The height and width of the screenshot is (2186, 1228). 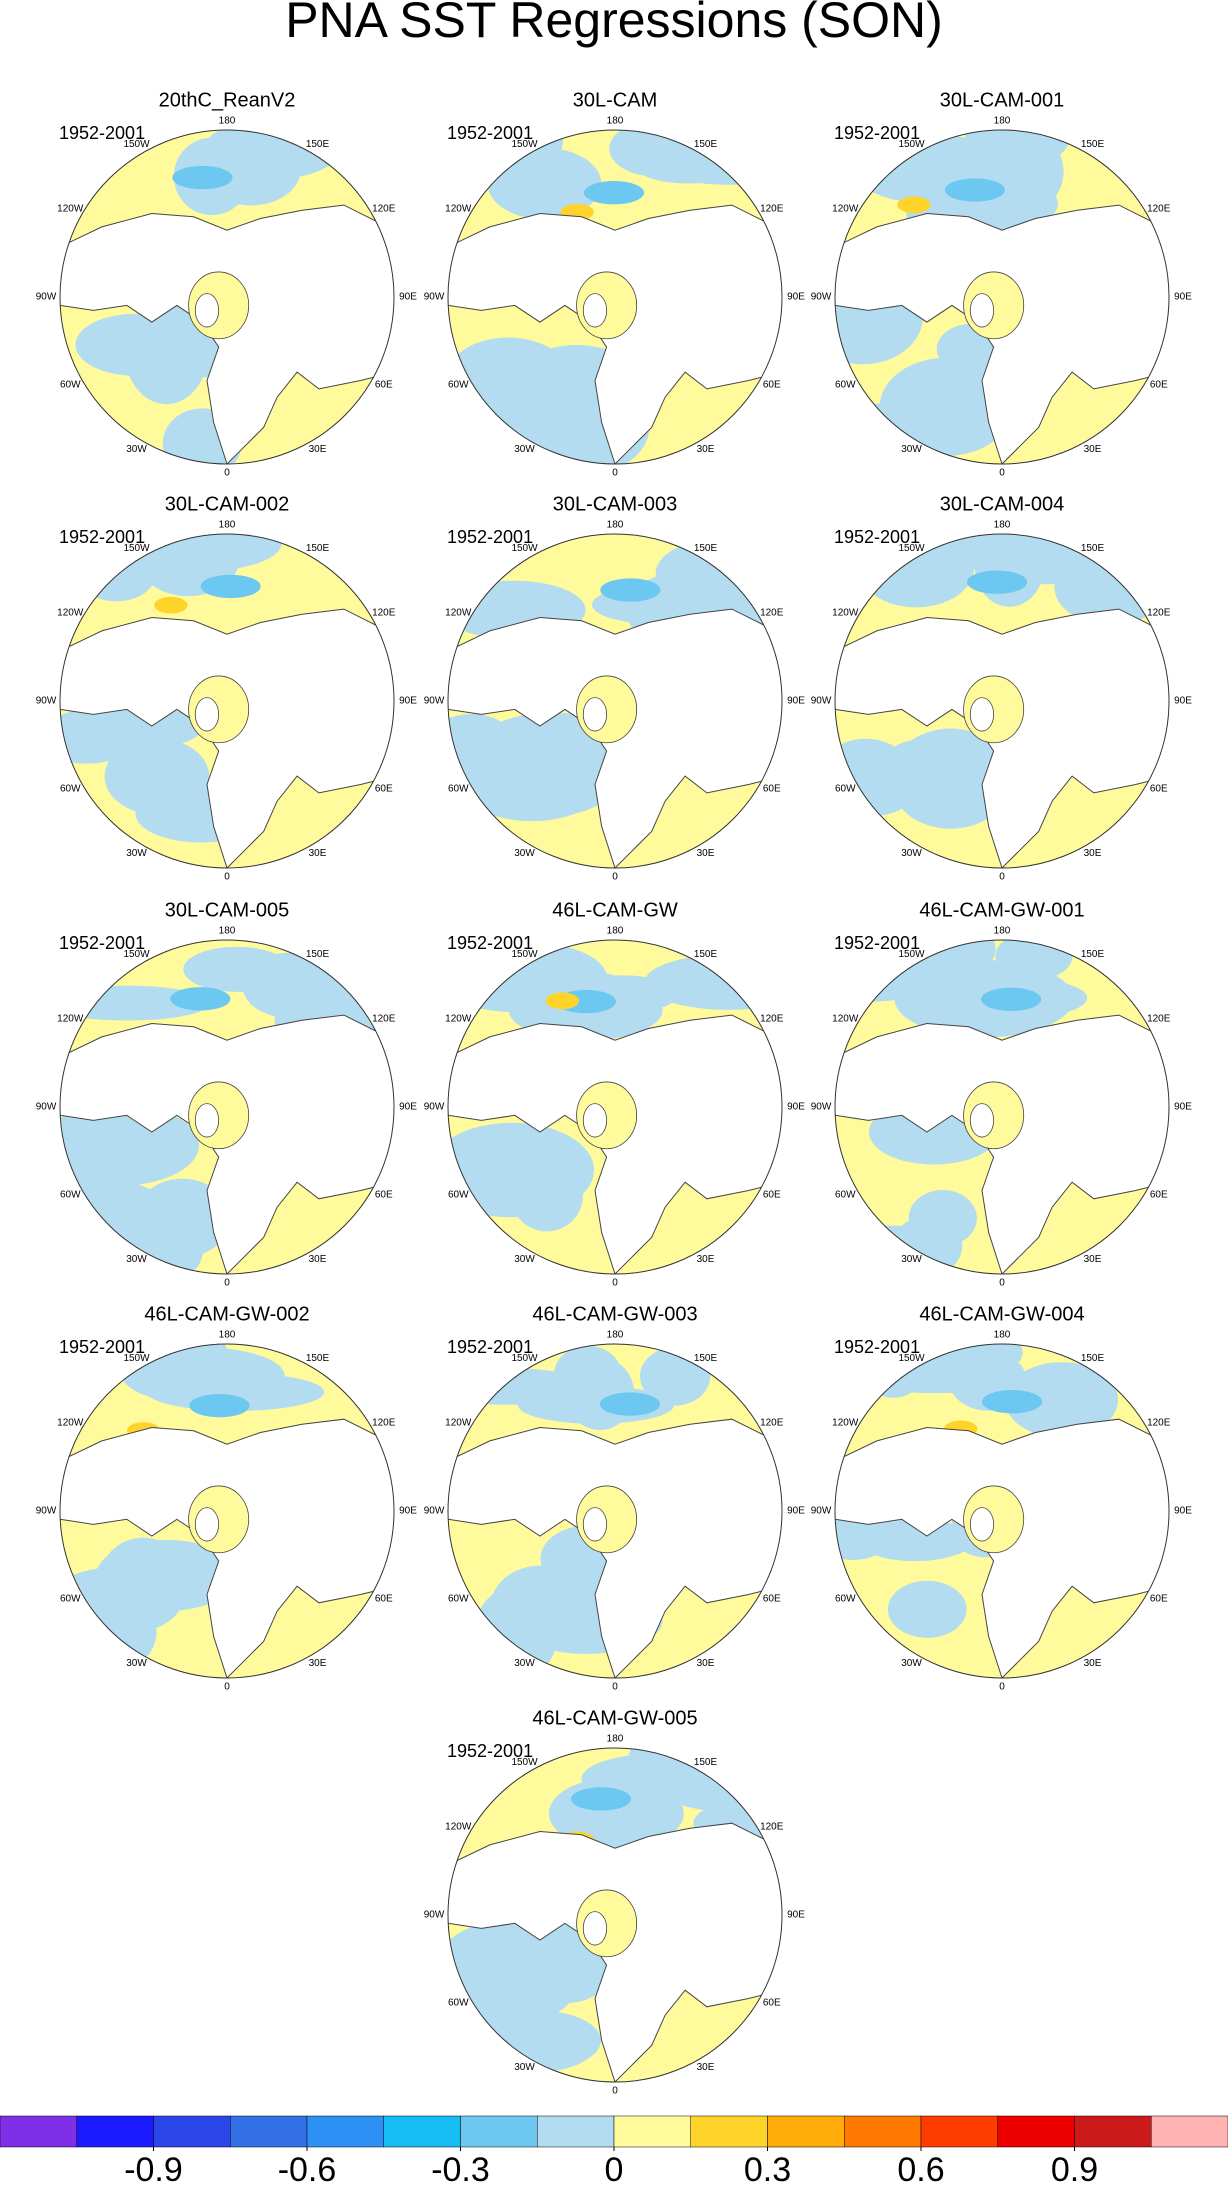 I want to click on colorbar-label: -0.6, so click(x=307, y=2168).